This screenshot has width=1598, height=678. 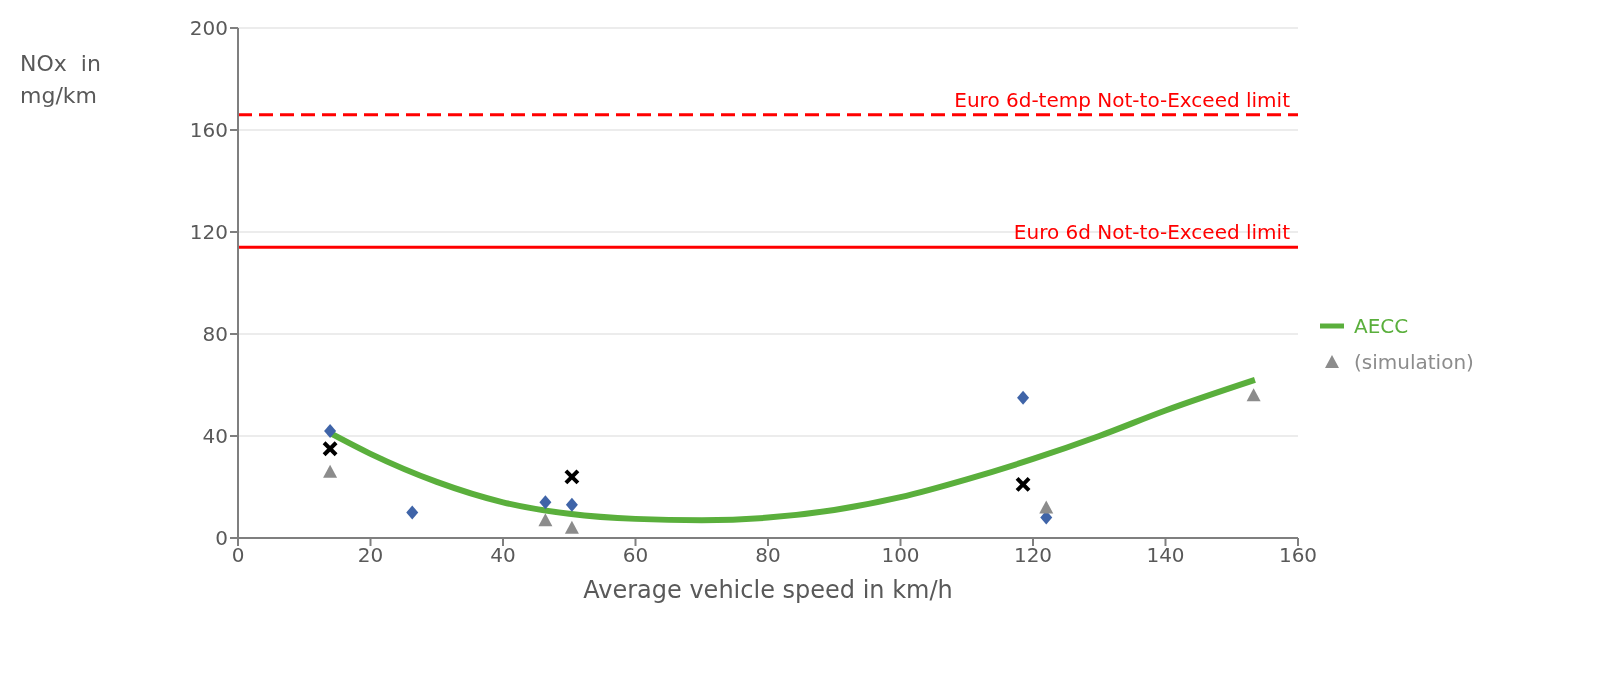 What do you see at coordinates (238, 555) in the screenshot?
I see `x-tick-label: 0` at bounding box center [238, 555].